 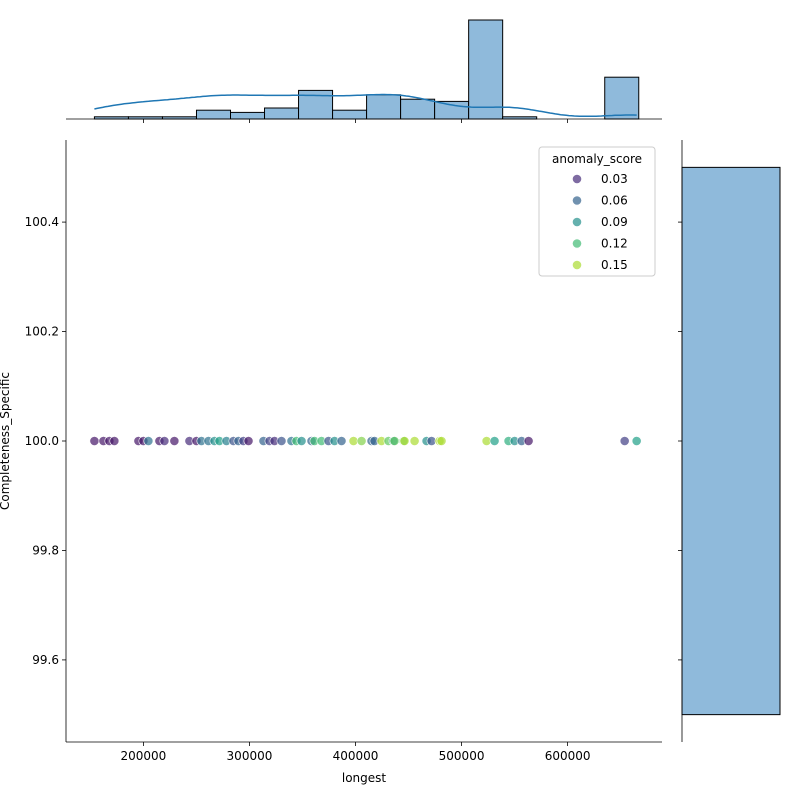 What do you see at coordinates (356, 756) in the screenshot?
I see `x-tick-label: 400000` at bounding box center [356, 756].